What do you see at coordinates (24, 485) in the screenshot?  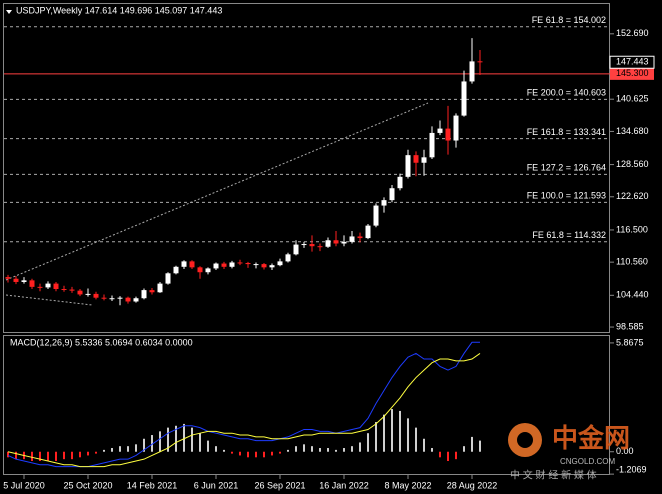 I see `x-tick-label: 5 Jul 2020` at bounding box center [24, 485].